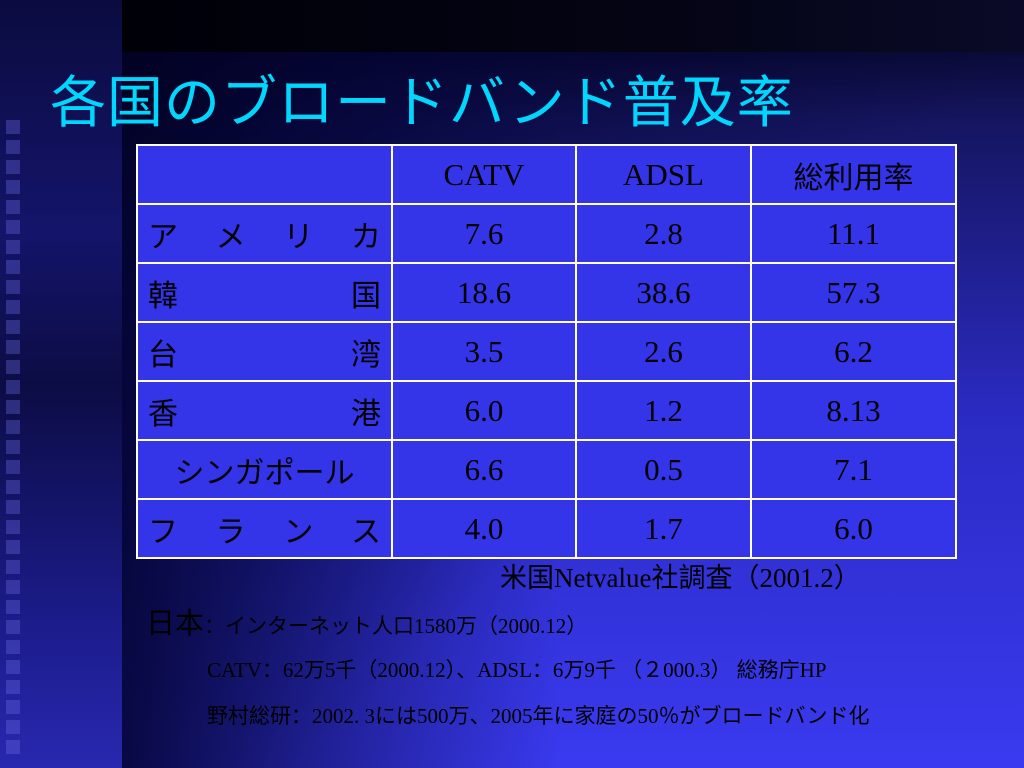 The width and height of the screenshot is (1024, 768). Describe the element at coordinates (264, 351) in the screenshot. I see `country-cell: 台 湾` at that location.